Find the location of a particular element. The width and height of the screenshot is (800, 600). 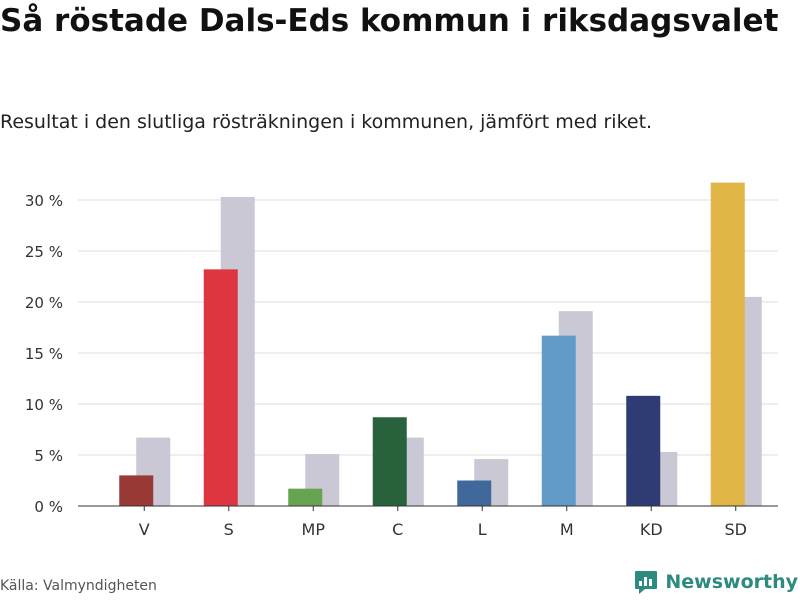

bar-kommun-kd is located at coordinates (643, 450).